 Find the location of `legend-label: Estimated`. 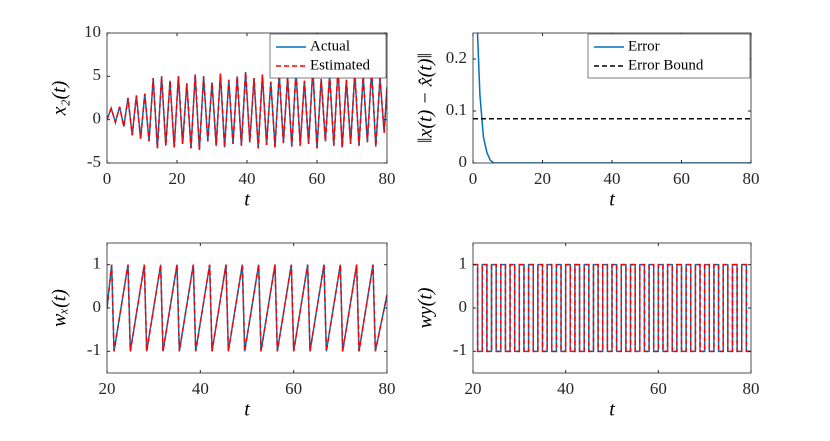

legend-label: Estimated is located at coordinates (340, 65).